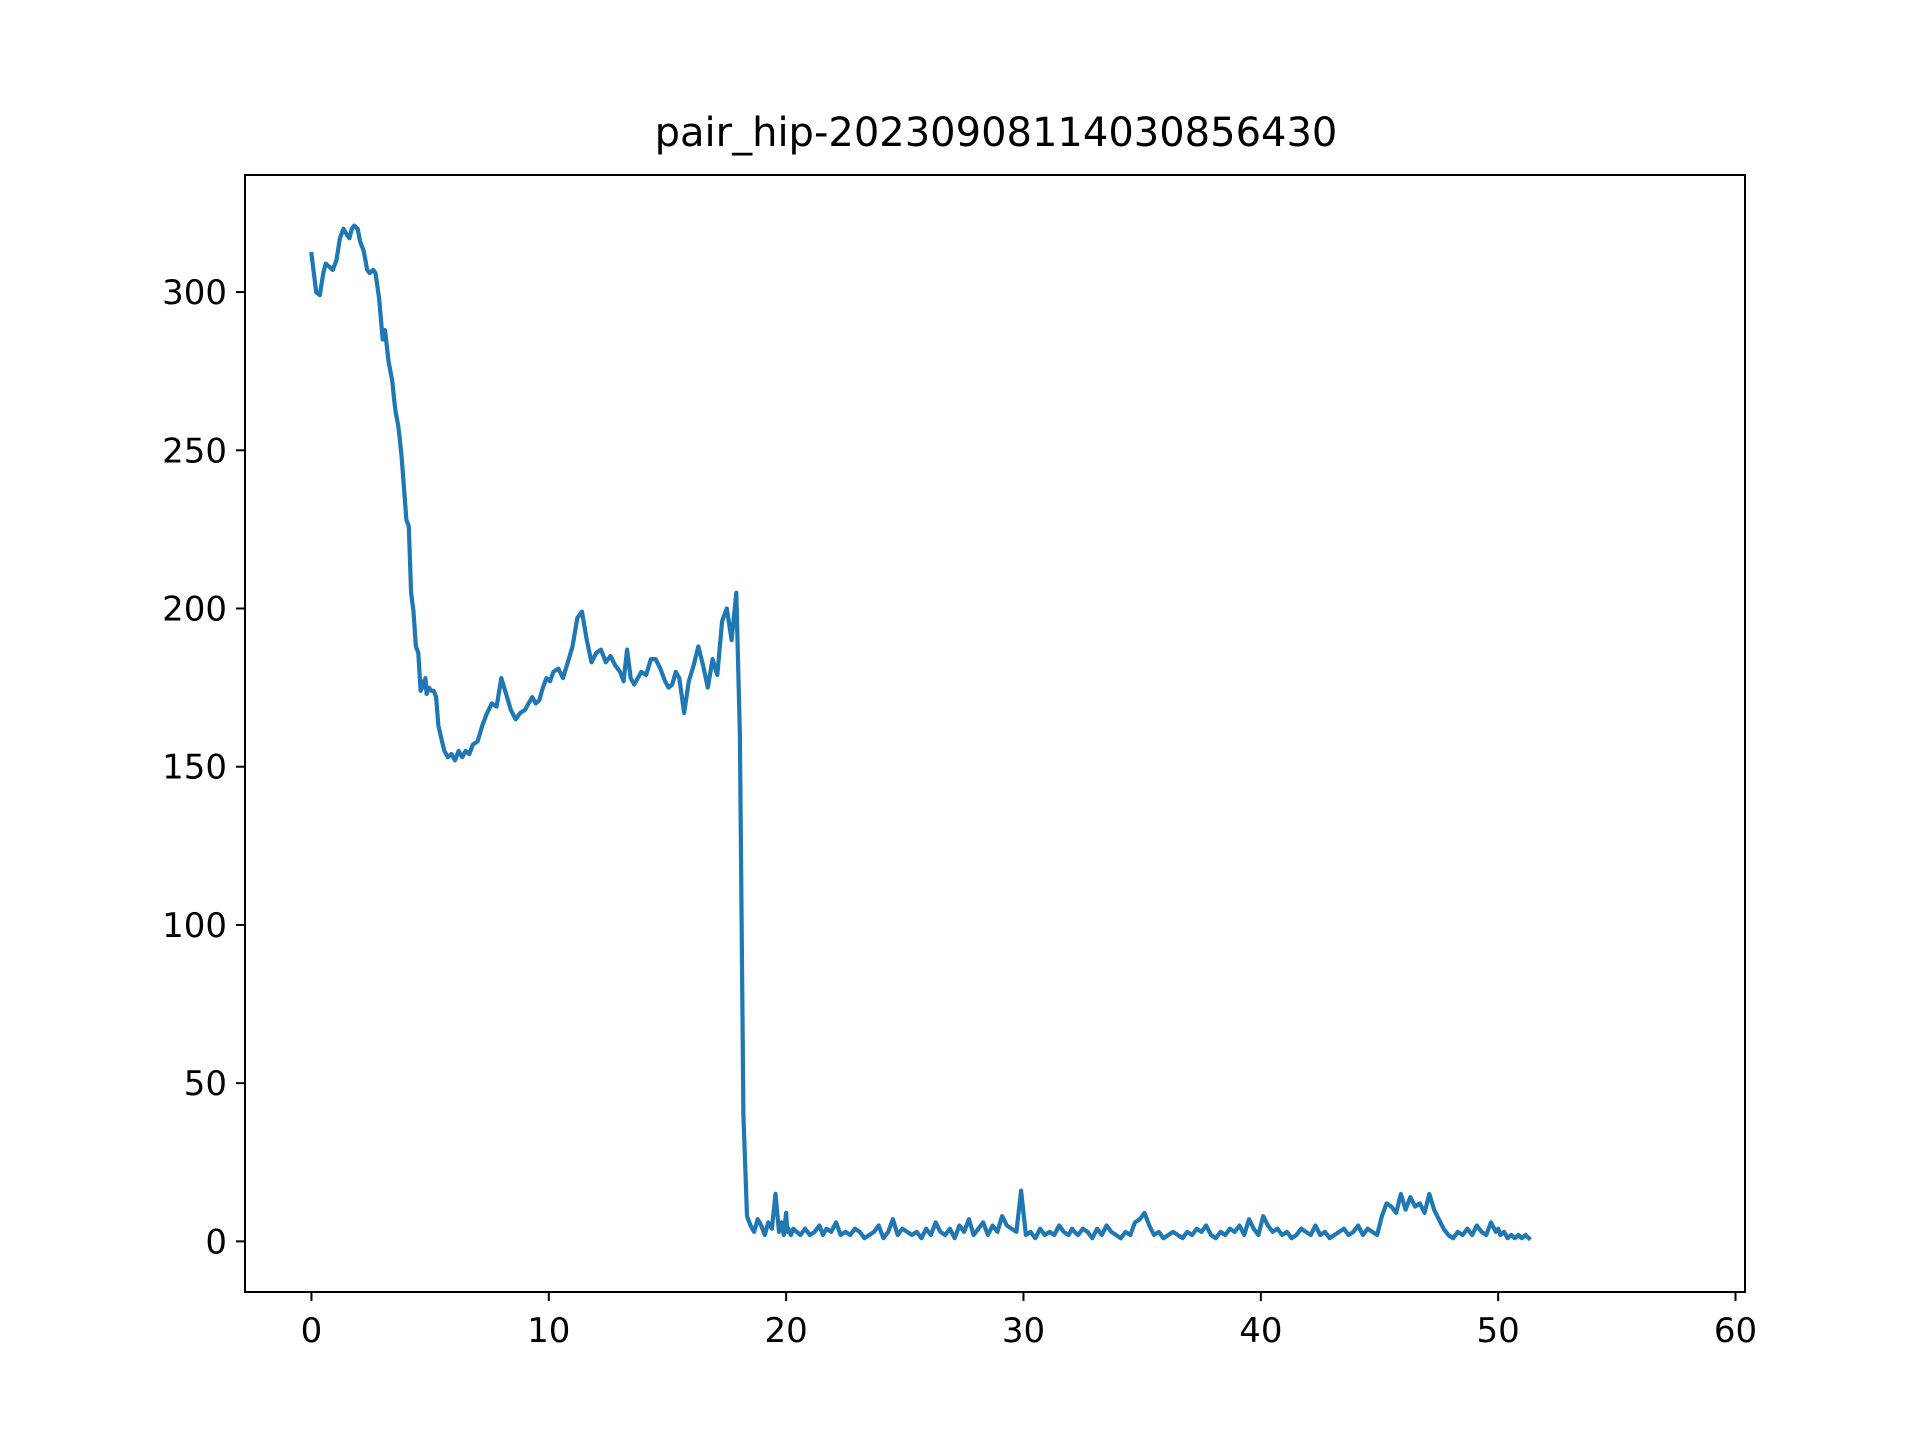 This screenshot has height=1440, width=1920. Describe the element at coordinates (194, 610) in the screenshot. I see `y-tick-label: 200` at that location.